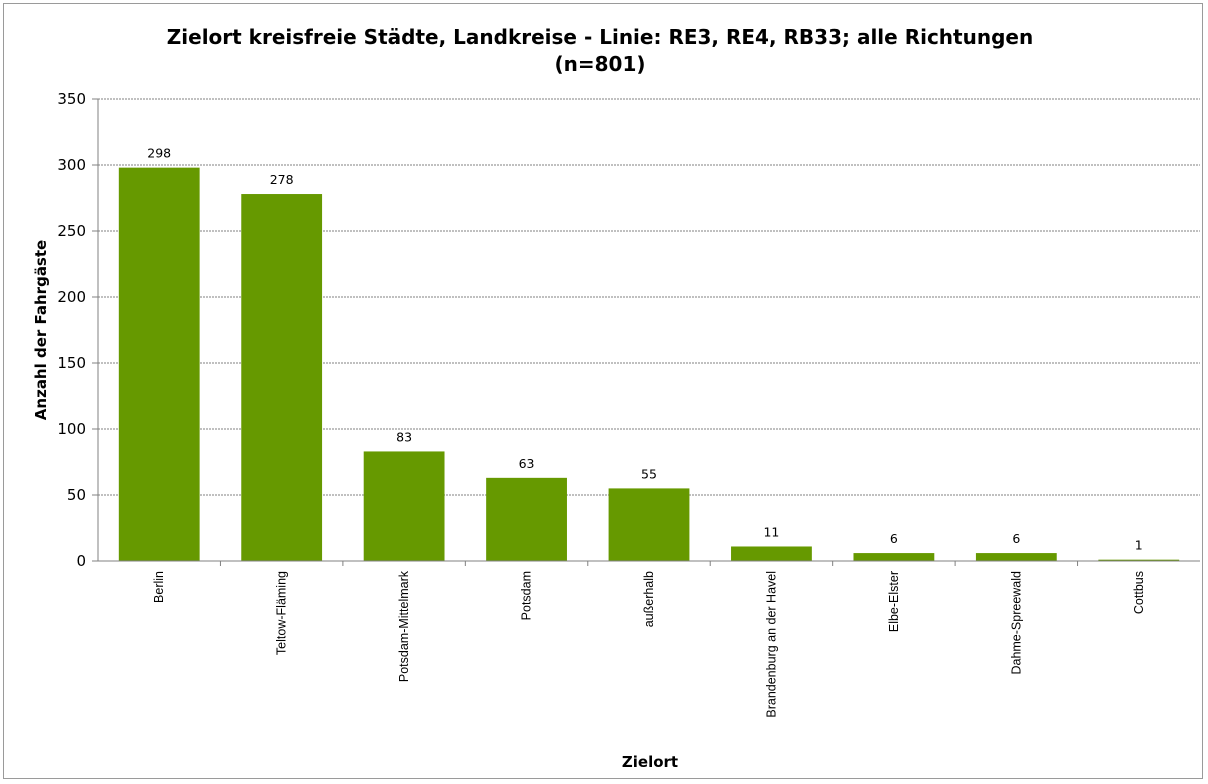  Describe the element at coordinates (282, 179) in the screenshot. I see `data-label: 278` at that location.